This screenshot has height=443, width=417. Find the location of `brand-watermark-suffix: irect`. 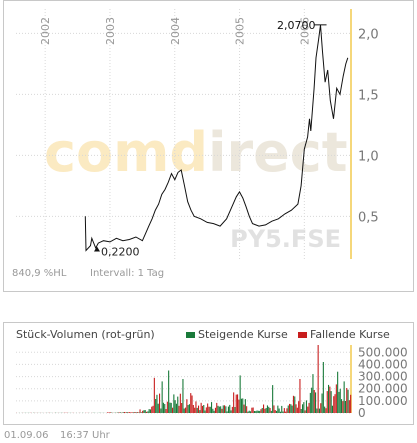

brand-watermark-suffix: irect is located at coordinates (278, 152).